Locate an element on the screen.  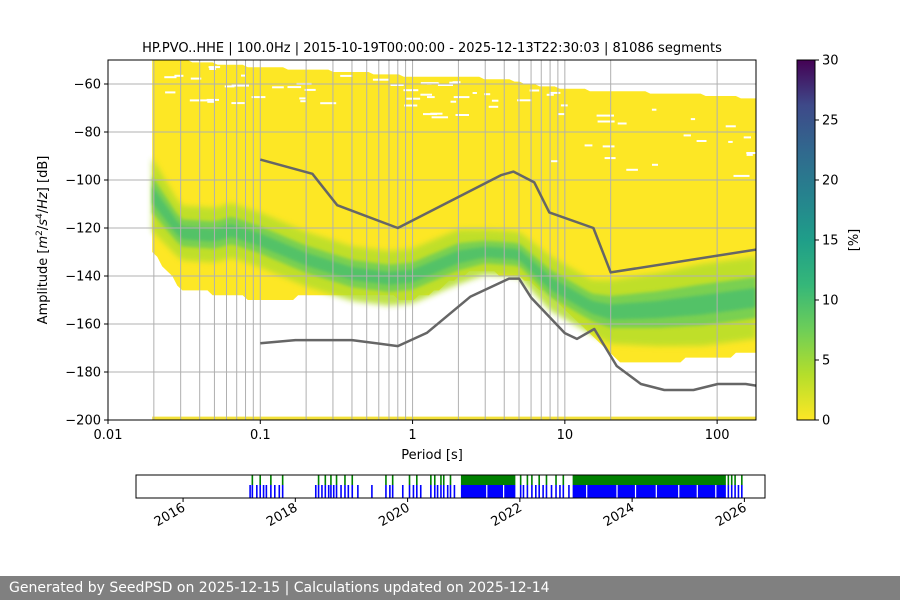
y-tick-label: −80 is located at coordinates (87, 133).